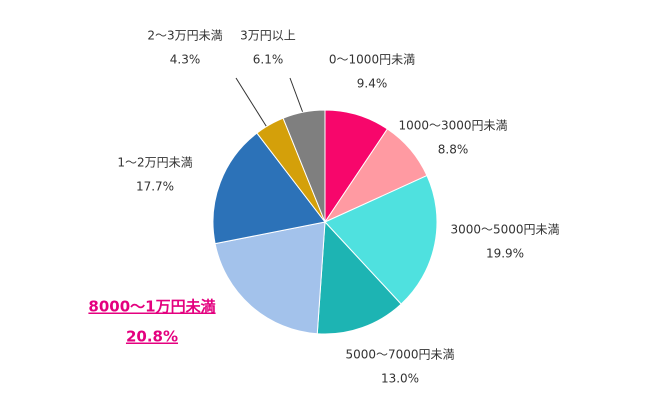  Describe the element at coordinates (452, 126) in the screenshot. I see `slice-label: 1000～3000円未満` at that location.